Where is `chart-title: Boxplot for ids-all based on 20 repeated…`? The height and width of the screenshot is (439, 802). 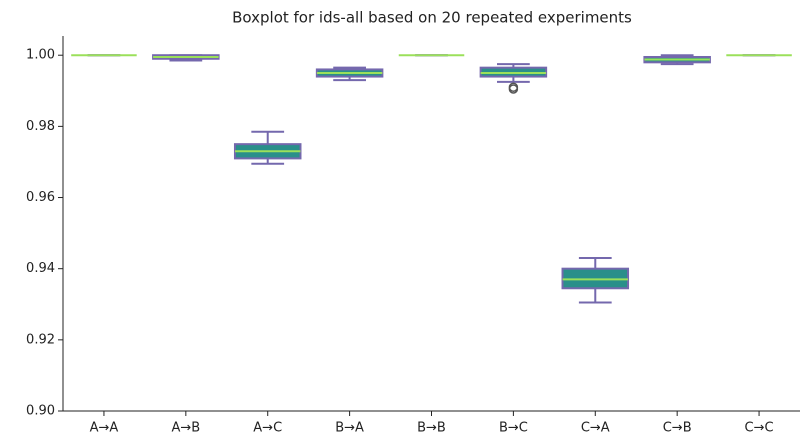
chart-title: Boxplot for ids-all based on 20 repeated… is located at coordinates (432, 18).